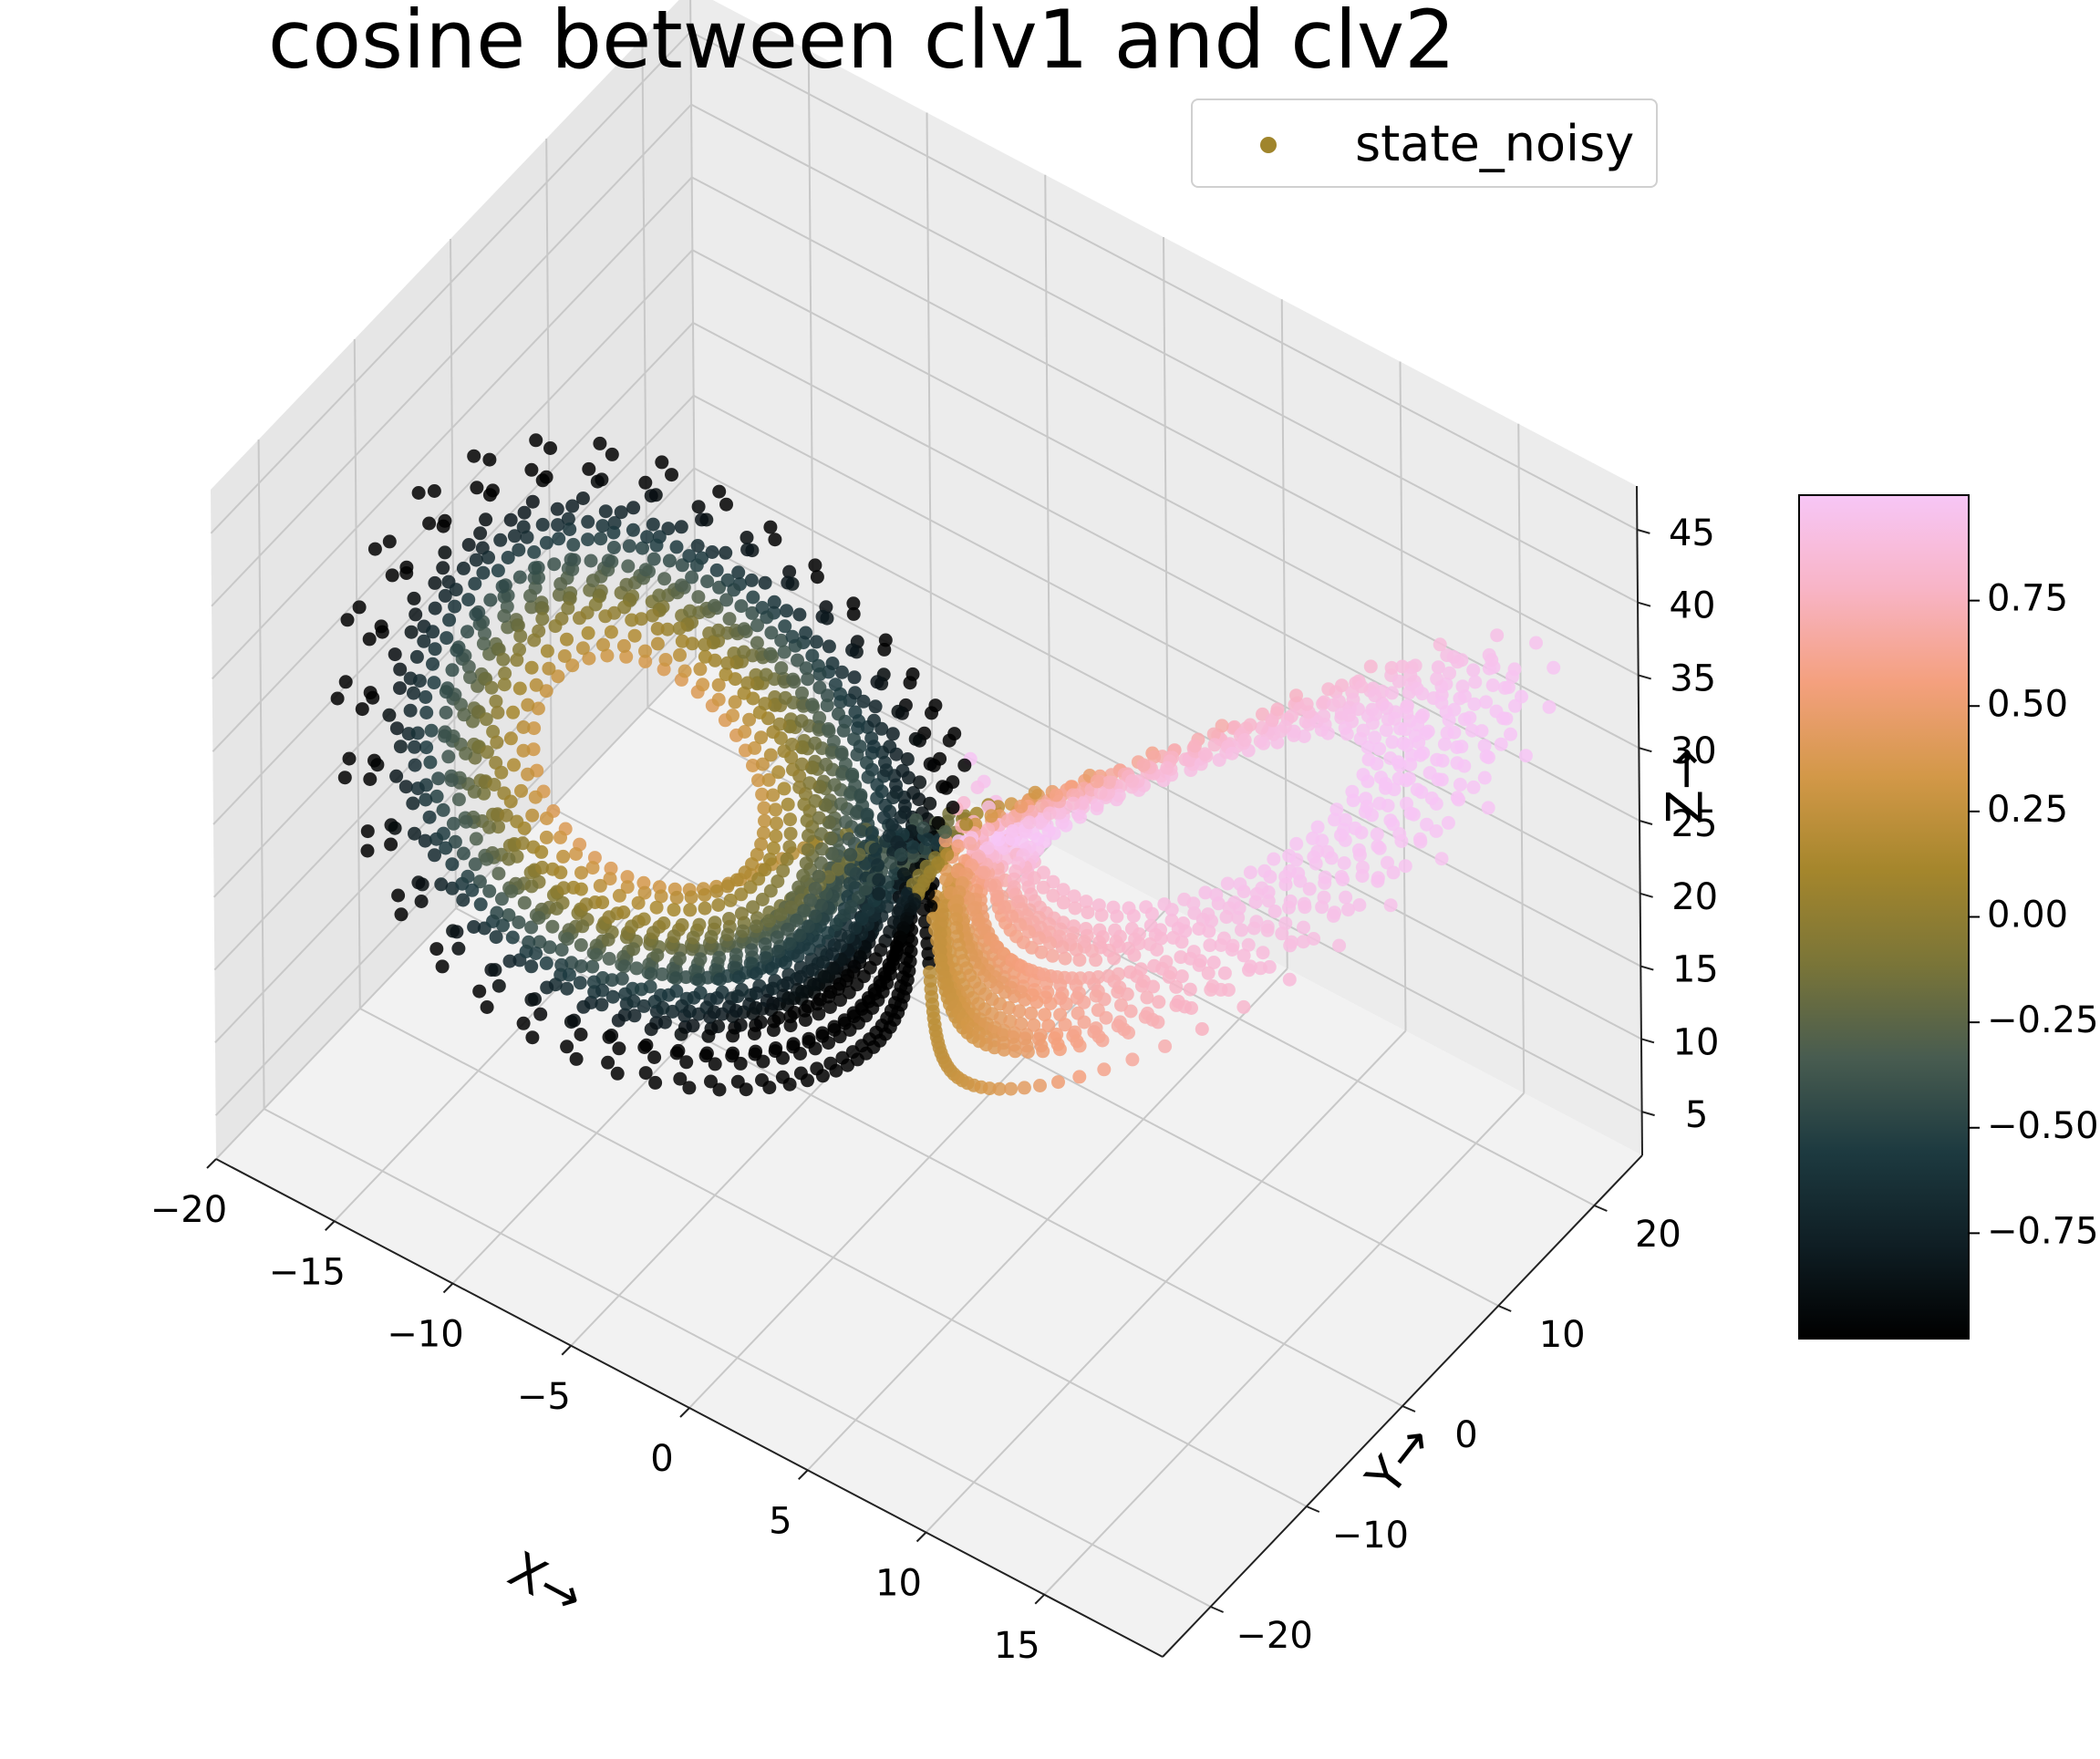 The height and width of the screenshot is (1759, 2100). What do you see at coordinates (1217, 1609) in the screenshot?
I see `y-tick-mark` at bounding box center [1217, 1609].